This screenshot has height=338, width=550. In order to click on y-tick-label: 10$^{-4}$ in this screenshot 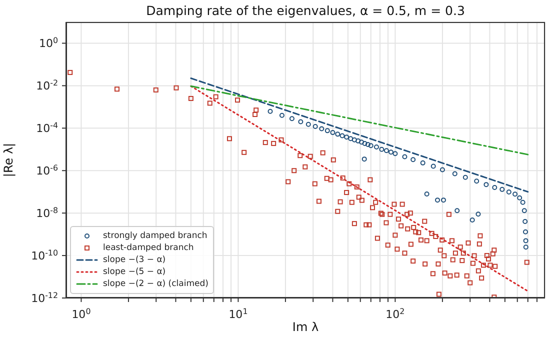, I will do `click(47, 128)`.